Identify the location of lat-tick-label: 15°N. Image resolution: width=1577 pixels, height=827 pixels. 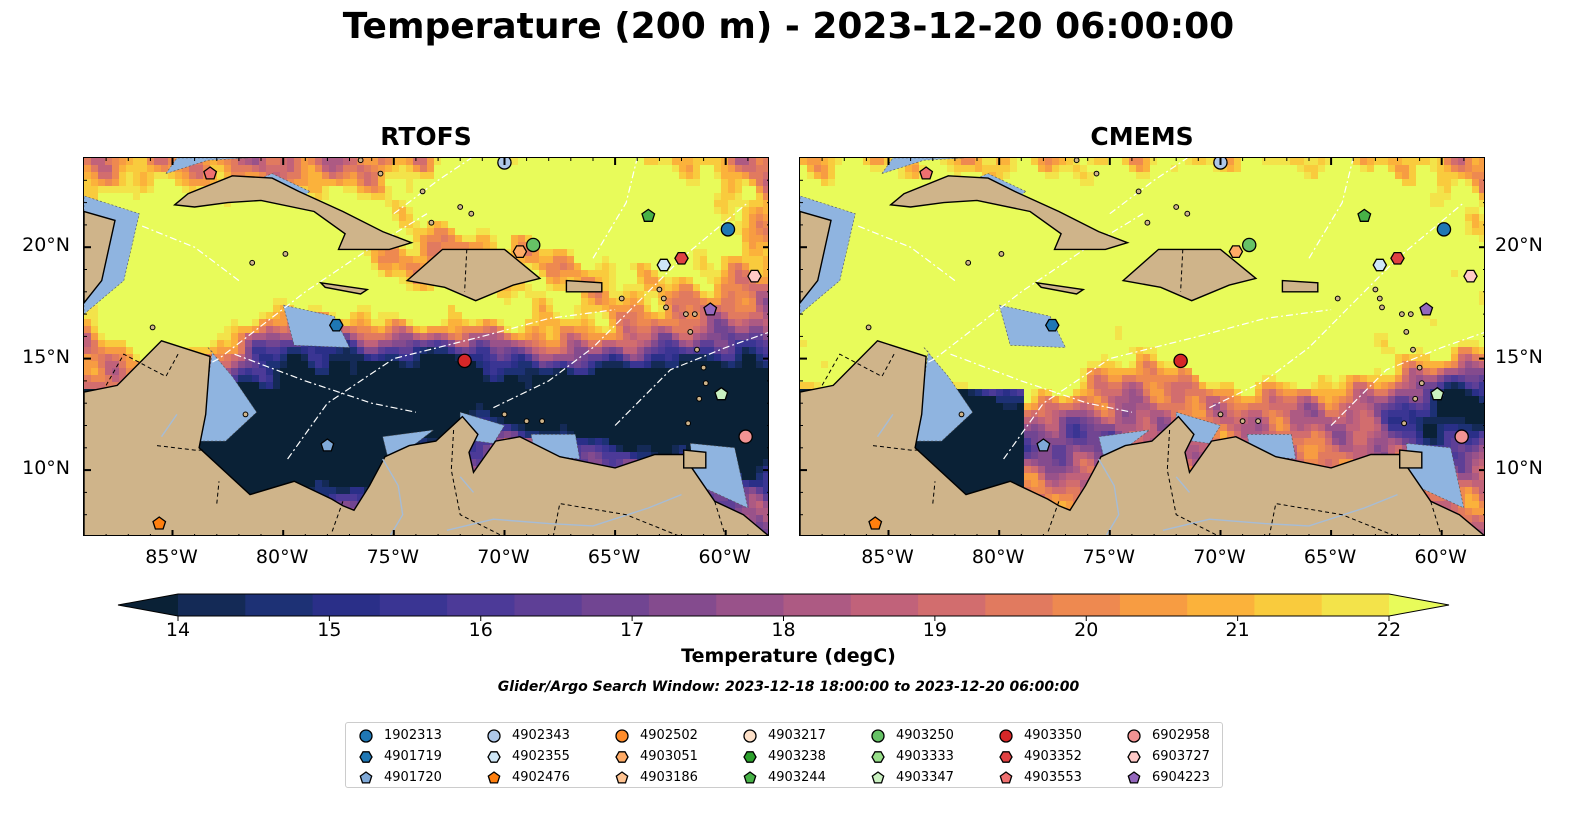
(1519, 356).